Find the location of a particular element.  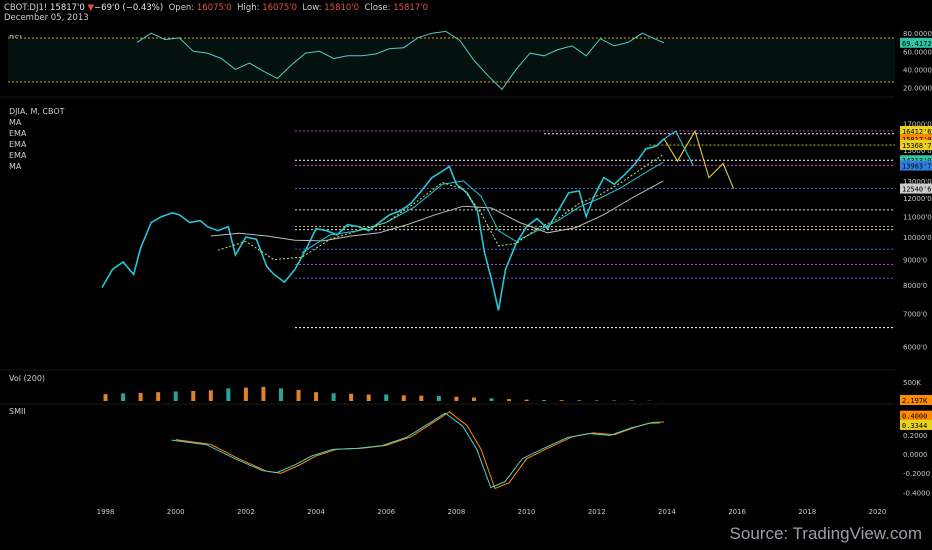

rsi-value-tag: 69.4172 is located at coordinates (917, 44).